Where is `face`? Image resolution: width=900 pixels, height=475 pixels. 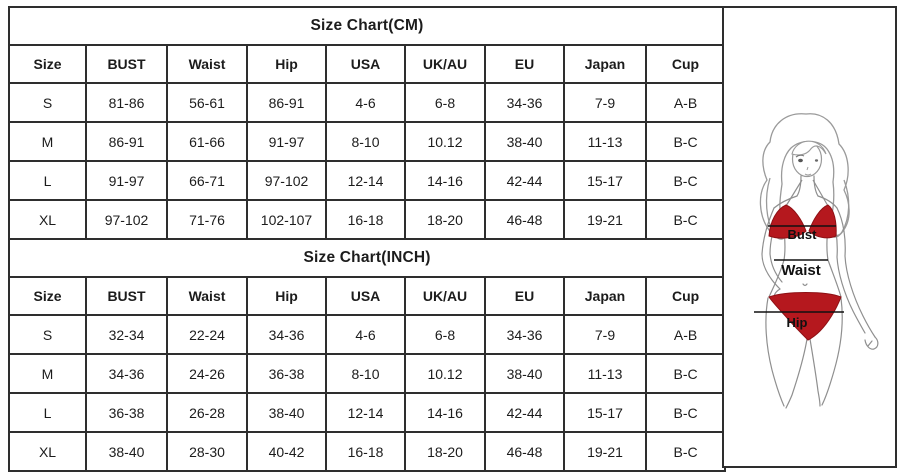 face is located at coordinates (809, 159).